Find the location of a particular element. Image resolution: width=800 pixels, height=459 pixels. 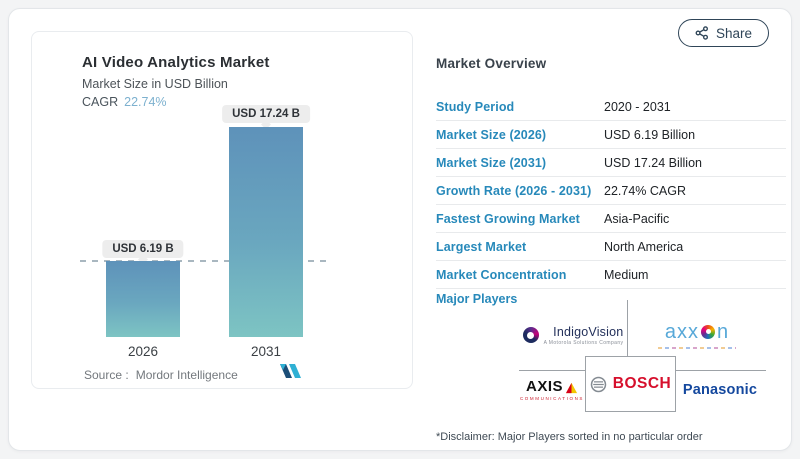

share-button: Share is located at coordinates (723, 33).